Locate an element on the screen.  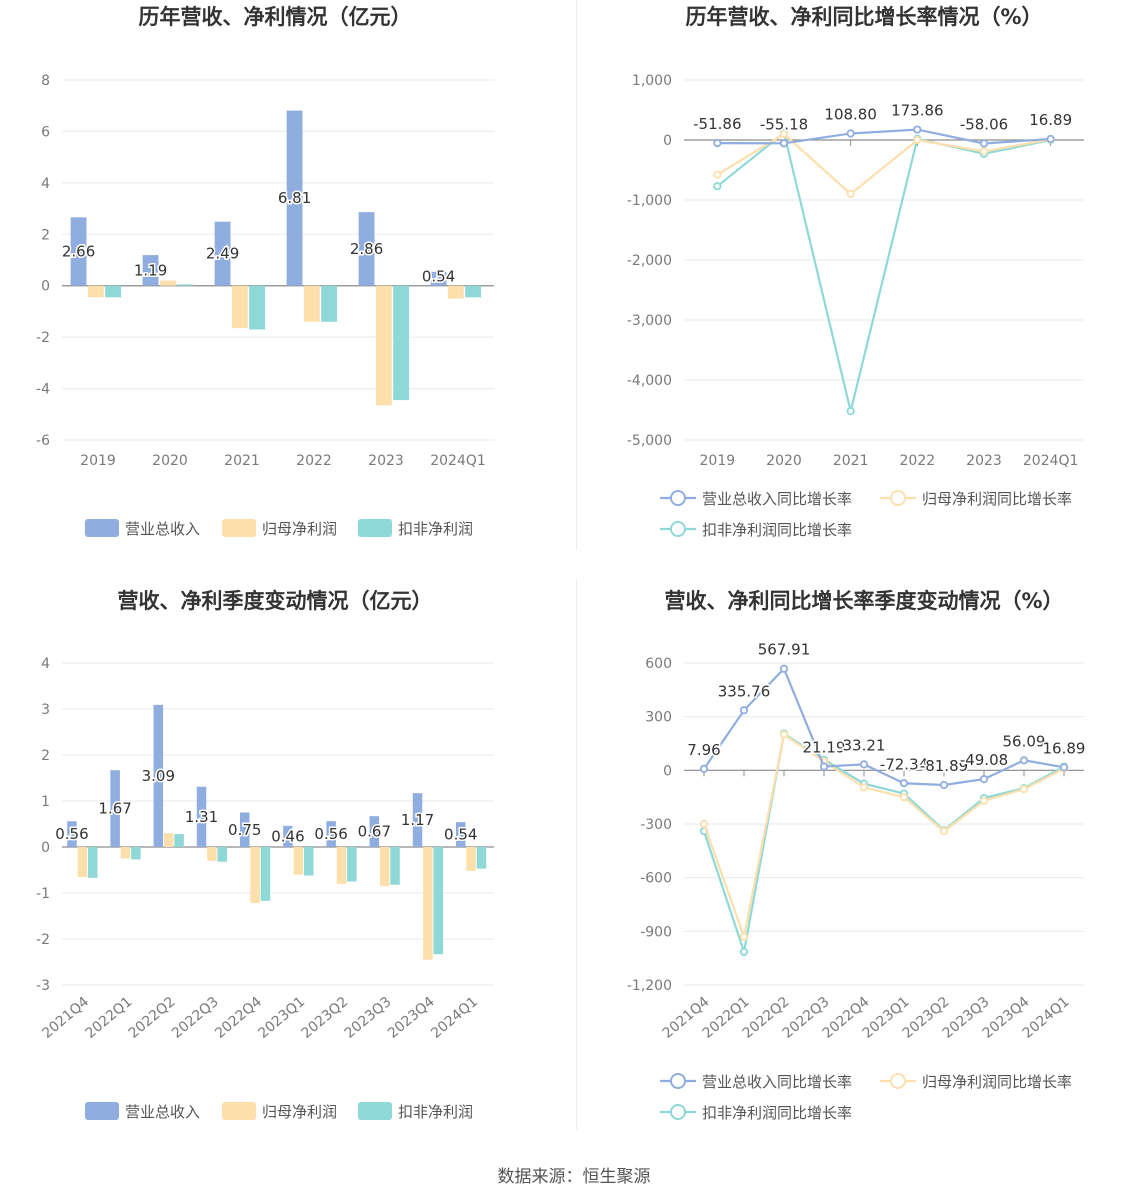
vertical-divider-top is located at coordinates (576, 275).